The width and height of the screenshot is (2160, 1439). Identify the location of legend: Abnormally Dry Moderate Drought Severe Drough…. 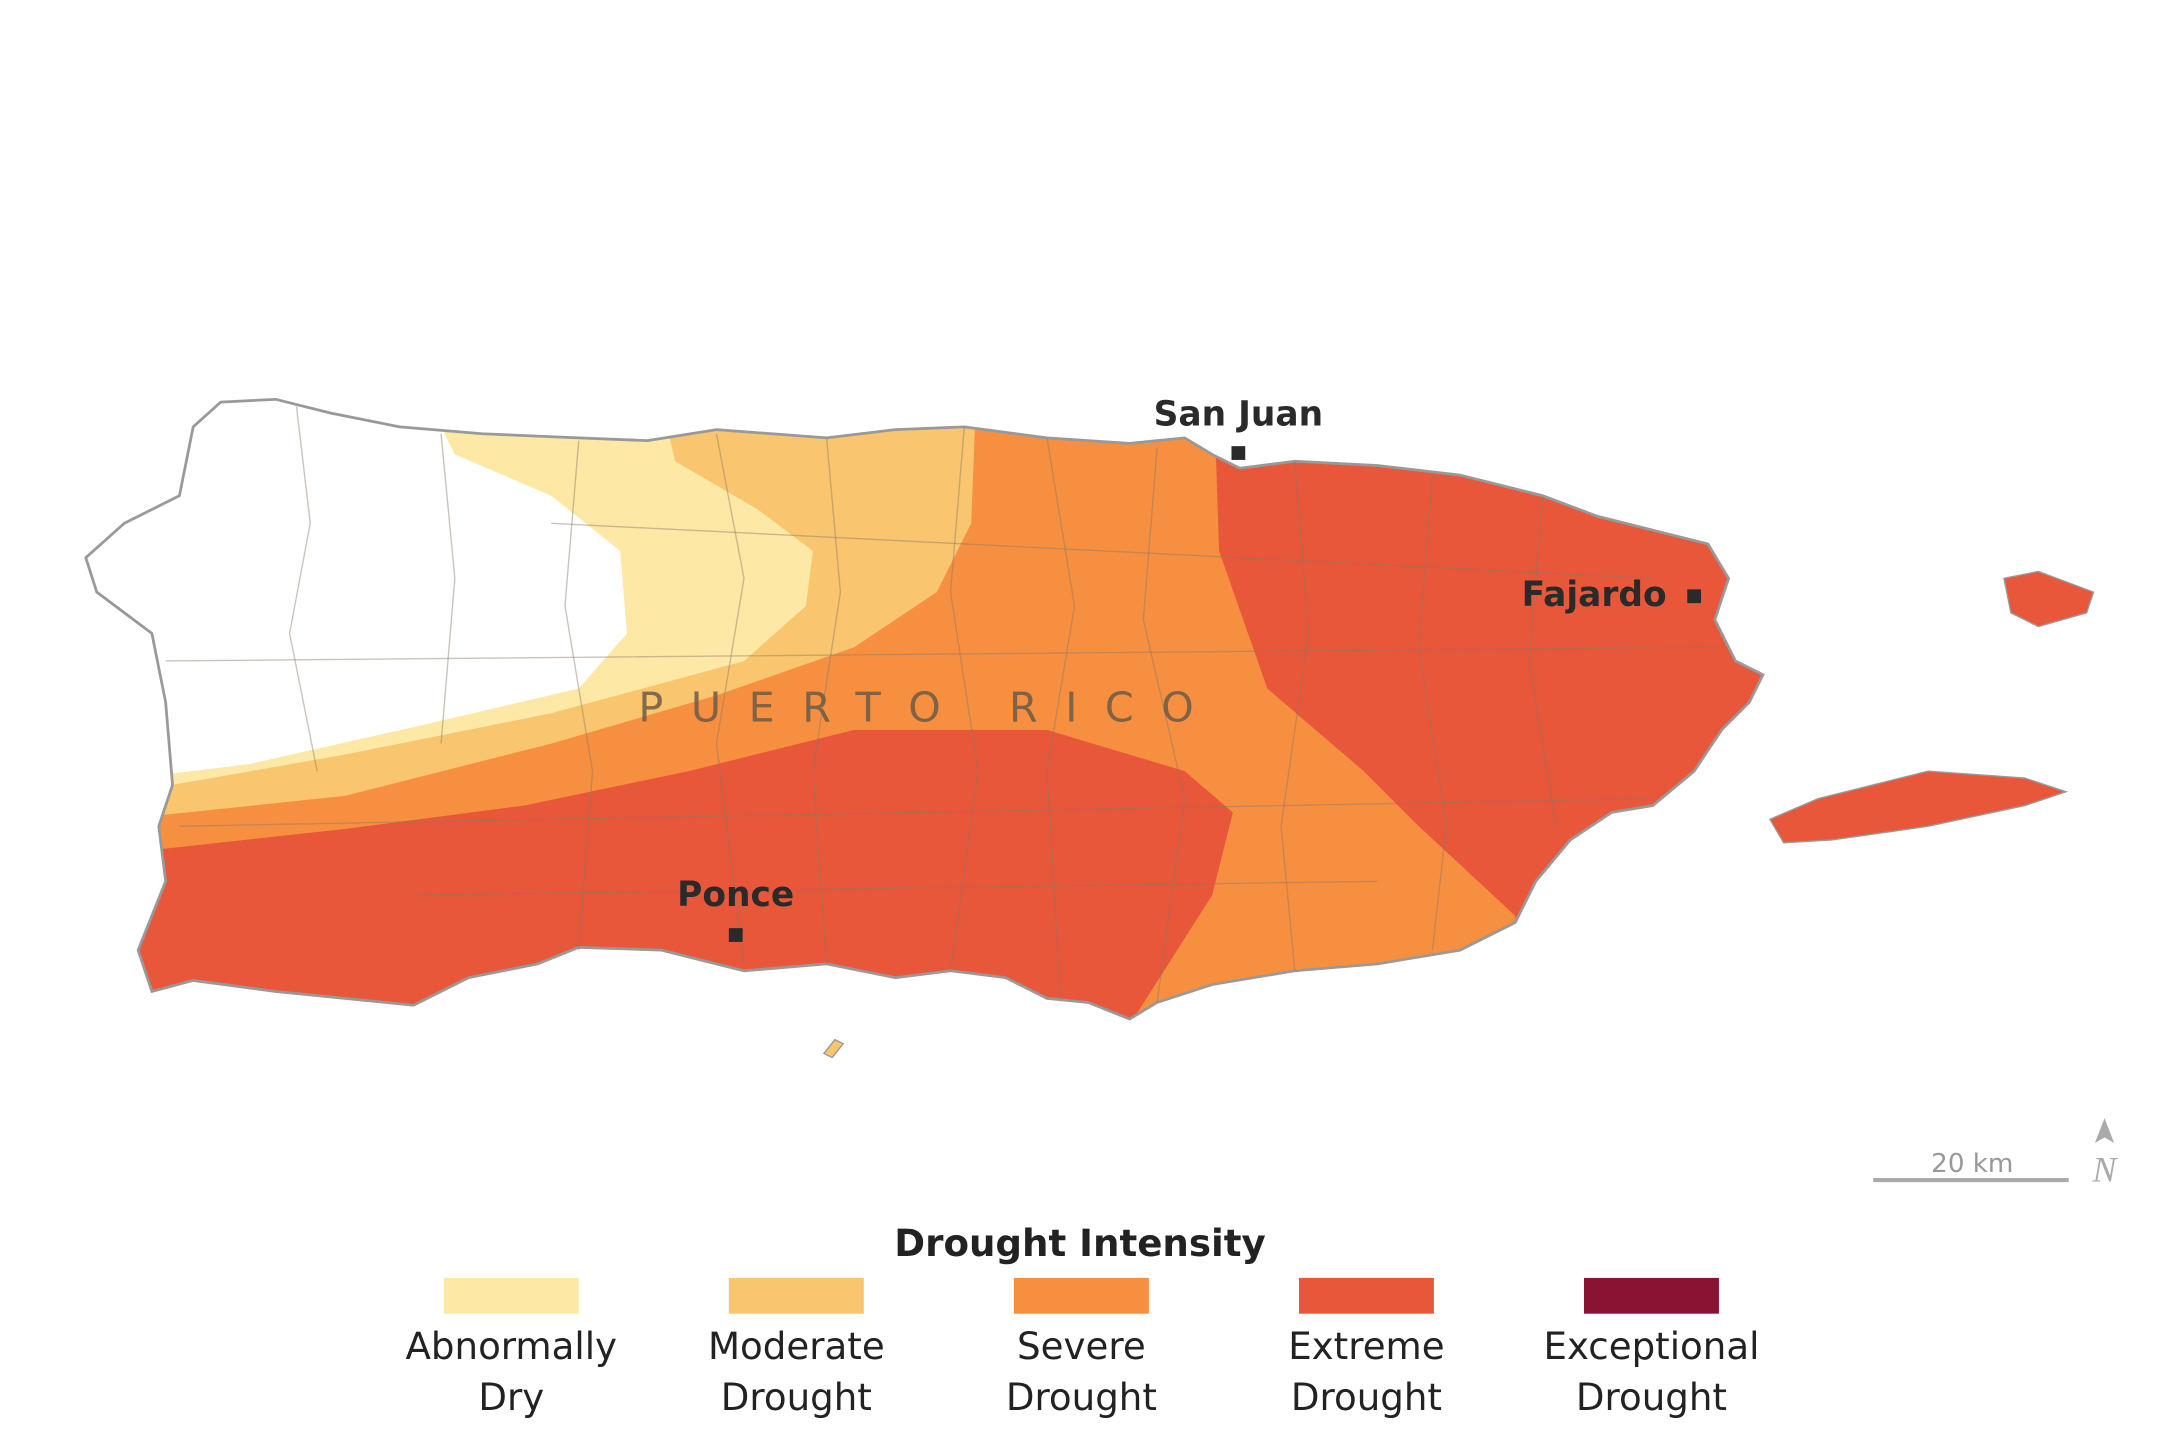
(1082, 1348).